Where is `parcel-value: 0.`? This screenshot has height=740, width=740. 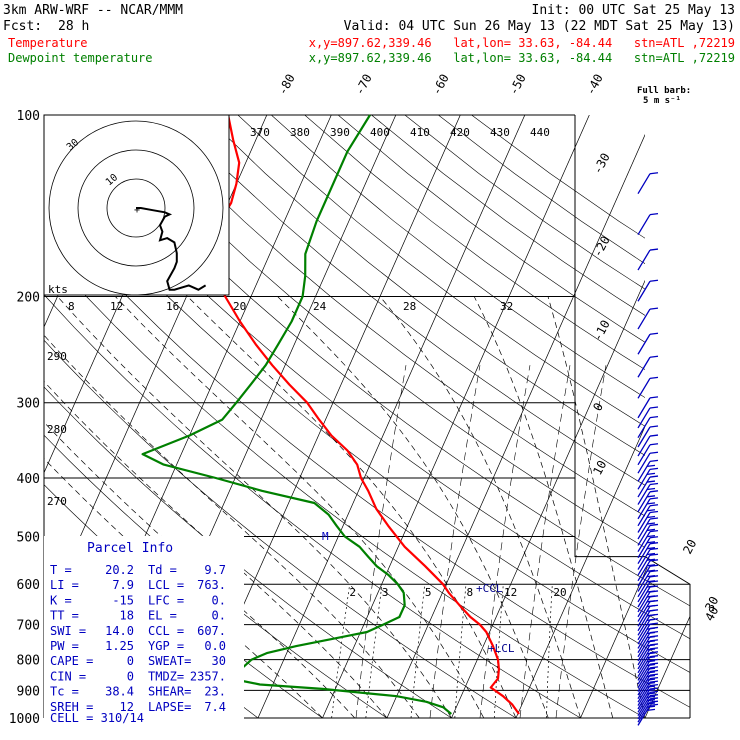 parcel-value: 0. is located at coordinates (219, 616).